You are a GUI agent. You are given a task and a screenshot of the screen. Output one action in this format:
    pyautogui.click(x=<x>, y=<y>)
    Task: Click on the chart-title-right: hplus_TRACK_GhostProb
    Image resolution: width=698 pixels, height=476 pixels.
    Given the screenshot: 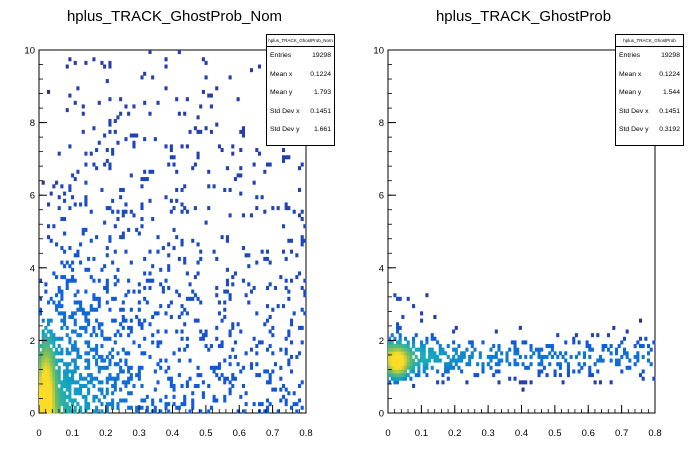 What is the action you would take?
    pyautogui.click(x=523, y=16)
    